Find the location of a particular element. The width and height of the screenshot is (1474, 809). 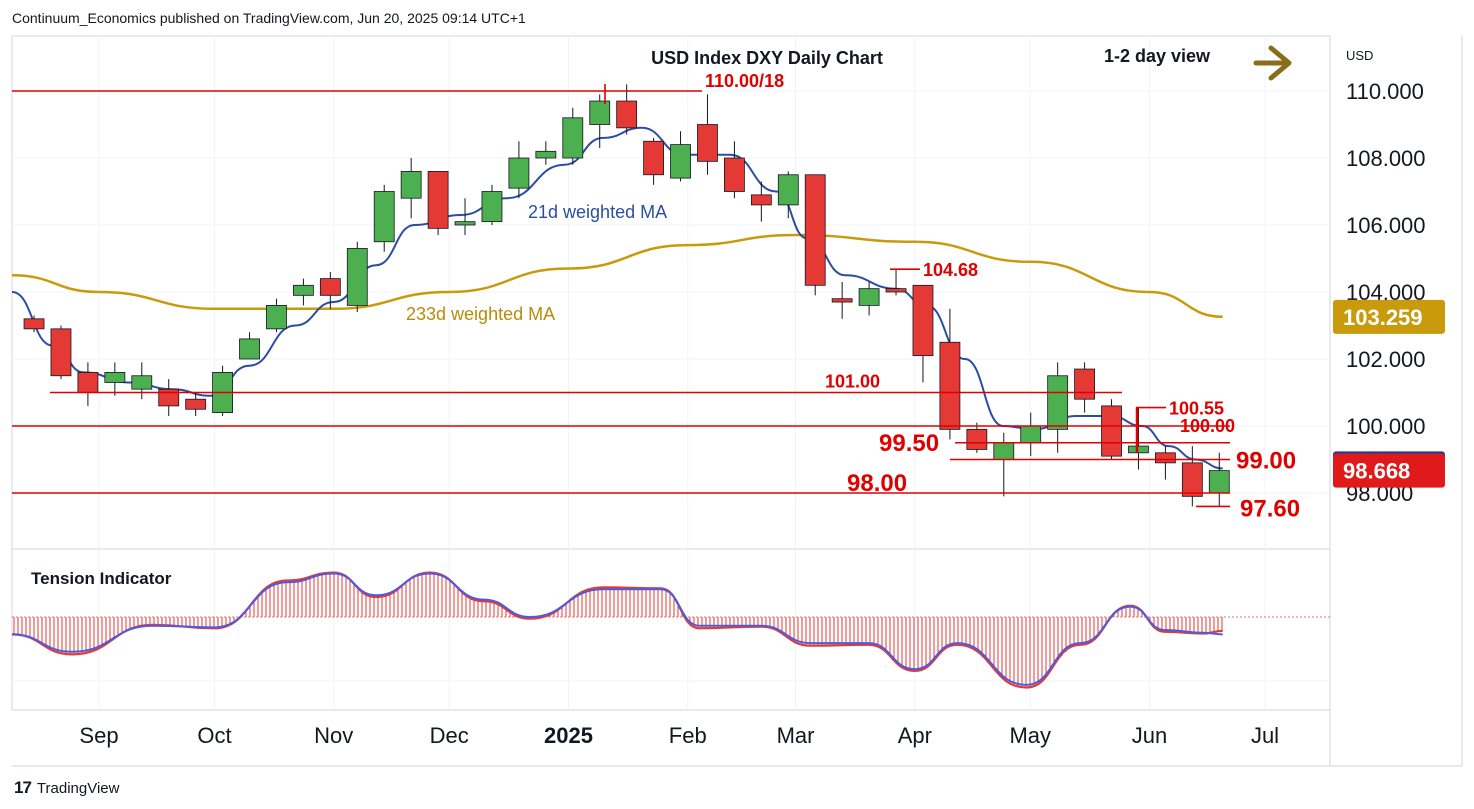

price-tick-label: 106.000 is located at coordinates (1386, 225).